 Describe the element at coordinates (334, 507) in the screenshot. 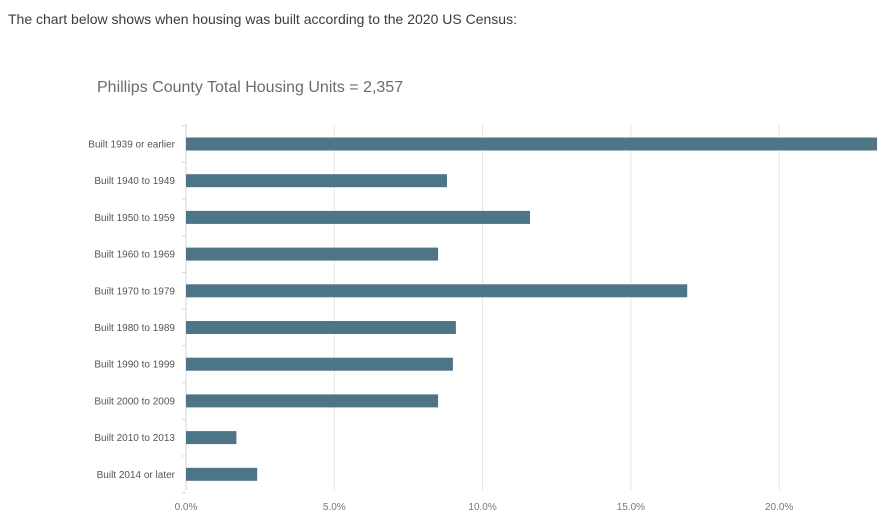

I see `x-tick-label: 5.0%` at that location.